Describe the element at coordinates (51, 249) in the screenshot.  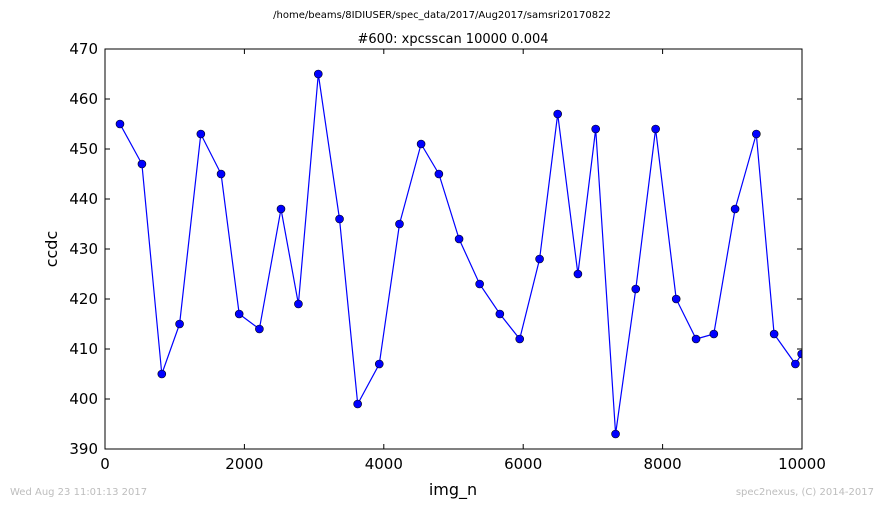
I see `y-axis-label: ccdc` at that location.